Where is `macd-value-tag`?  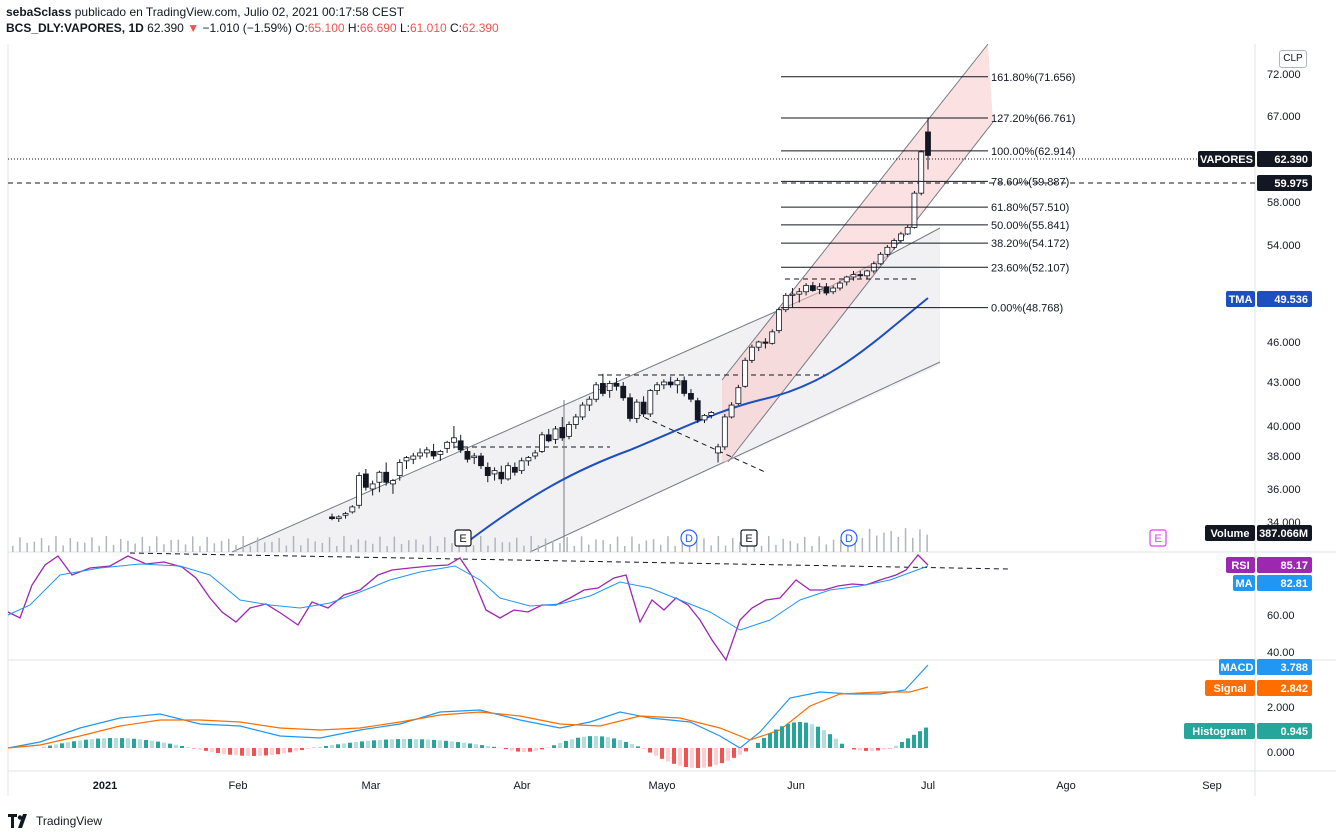 macd-value-tag is located at coordinates (1284, 667).